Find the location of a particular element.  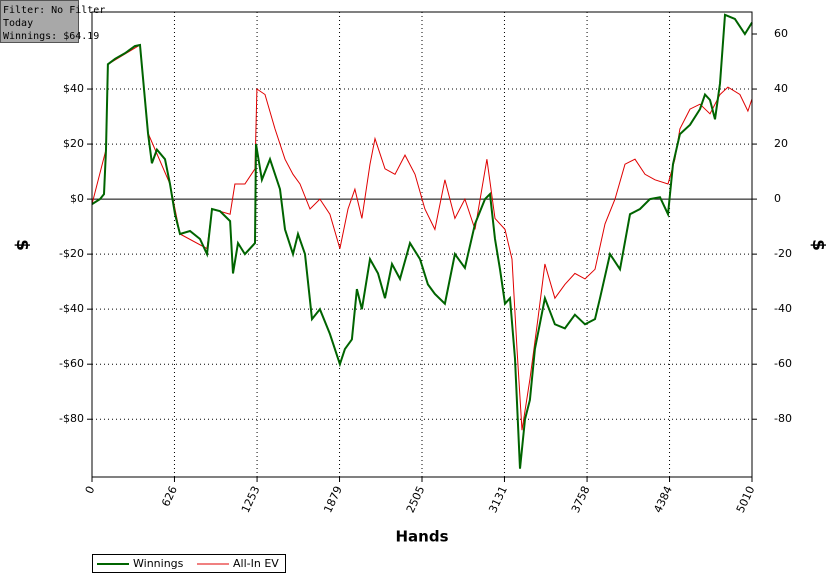

y-tick-label: -$20 is located at coordinates (71, 253).